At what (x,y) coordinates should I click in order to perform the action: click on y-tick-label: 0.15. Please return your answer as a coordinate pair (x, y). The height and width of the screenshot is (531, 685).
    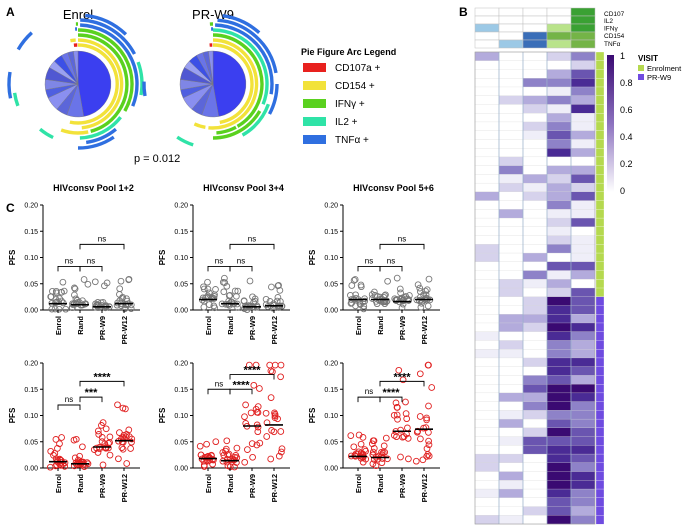
    Looking at the image, I should click on (31, 390).